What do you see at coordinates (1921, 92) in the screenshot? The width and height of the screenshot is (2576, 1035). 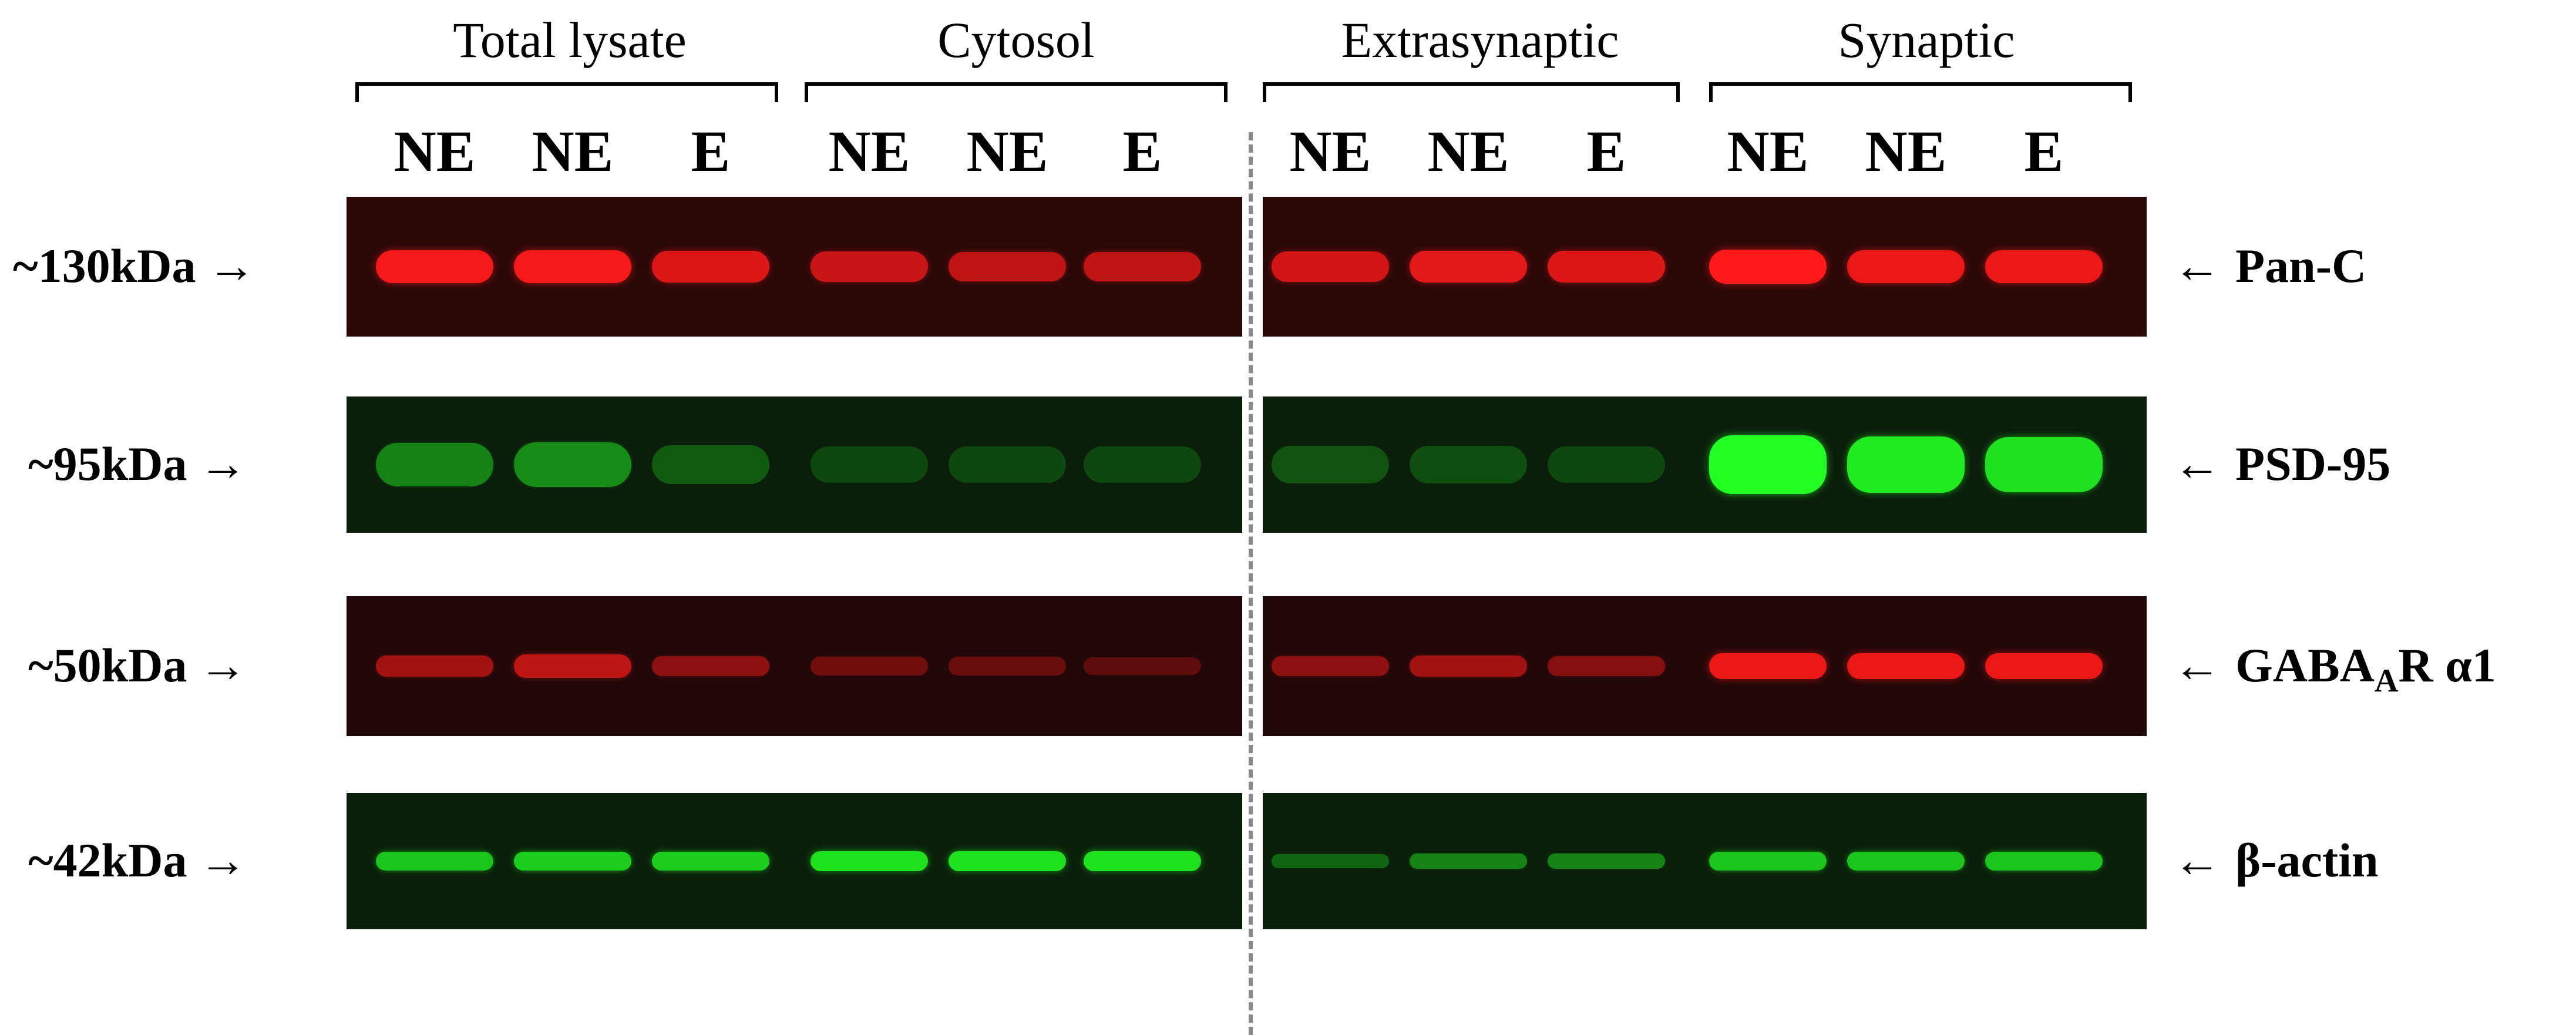 I see `bracket-synaptic` at bounding box center [1921, 92].